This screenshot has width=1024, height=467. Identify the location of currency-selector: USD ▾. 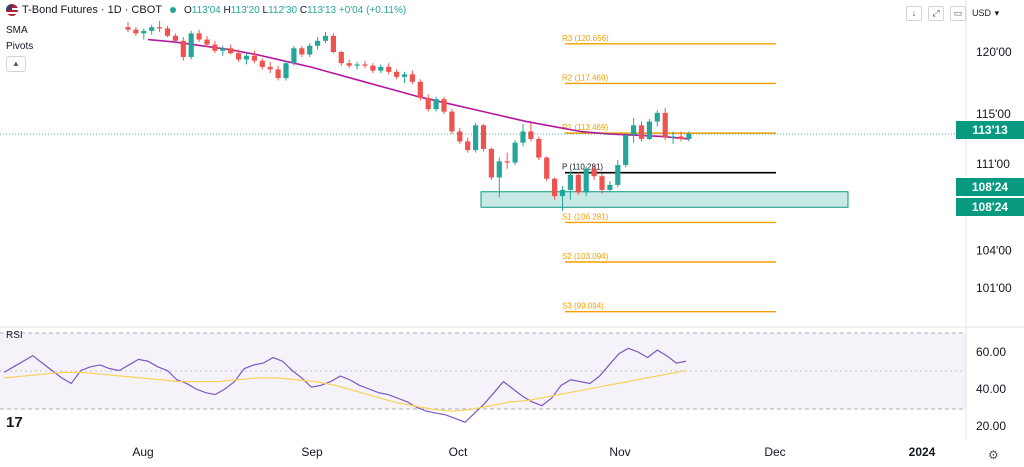
(985, 11).